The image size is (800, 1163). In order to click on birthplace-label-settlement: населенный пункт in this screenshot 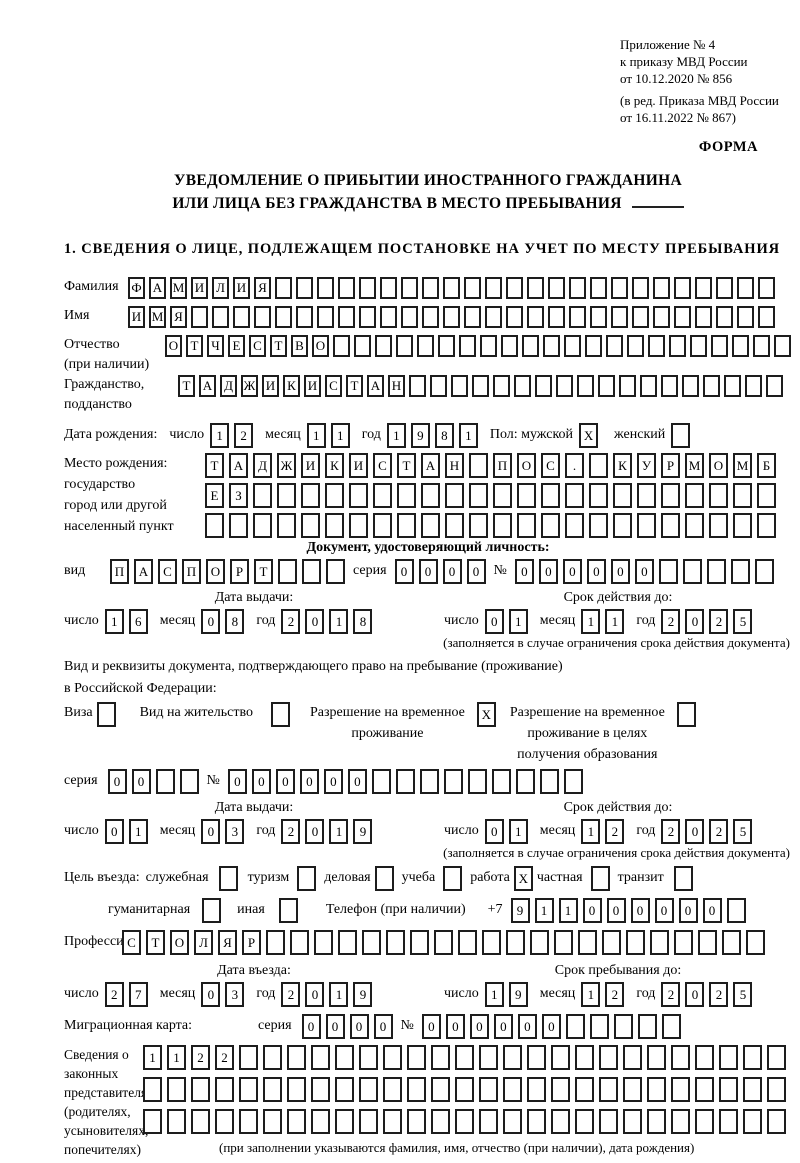, I will do `click(119, 526)`.